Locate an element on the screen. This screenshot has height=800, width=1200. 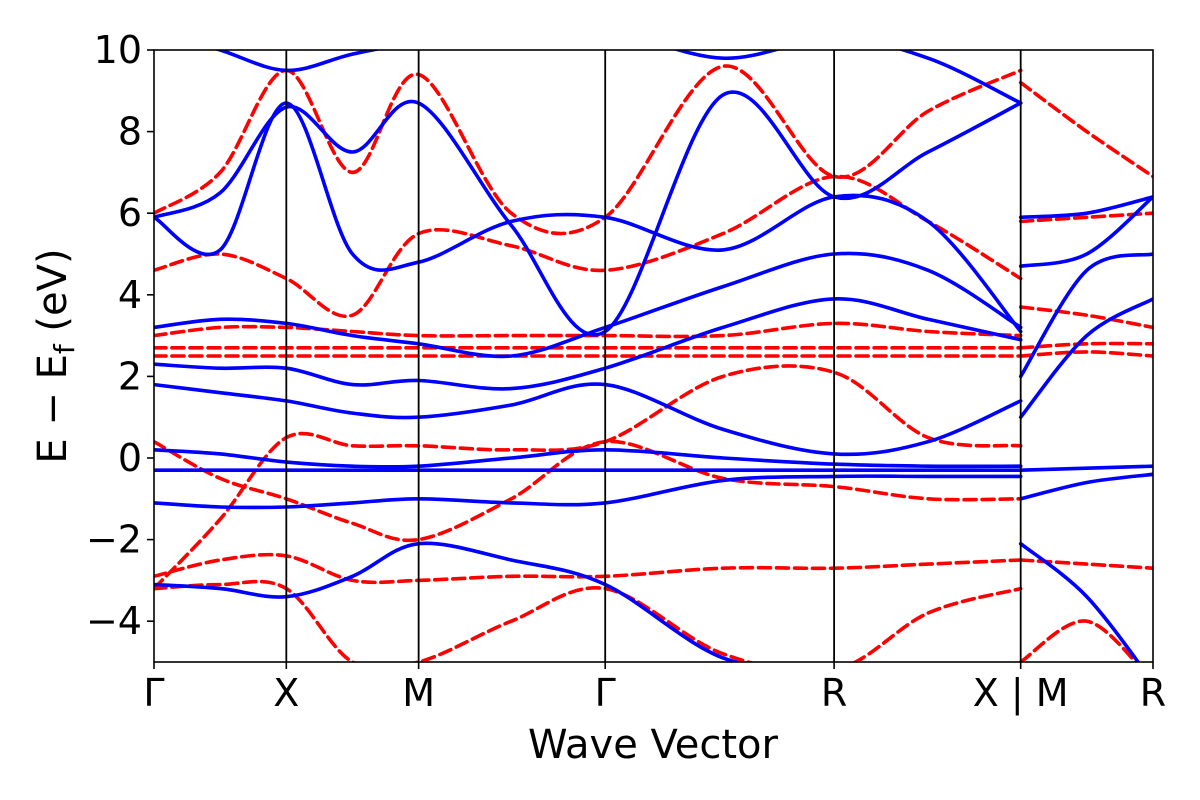
y-axis-title: E − Ef (eV) is located at coordinates (55, 355).